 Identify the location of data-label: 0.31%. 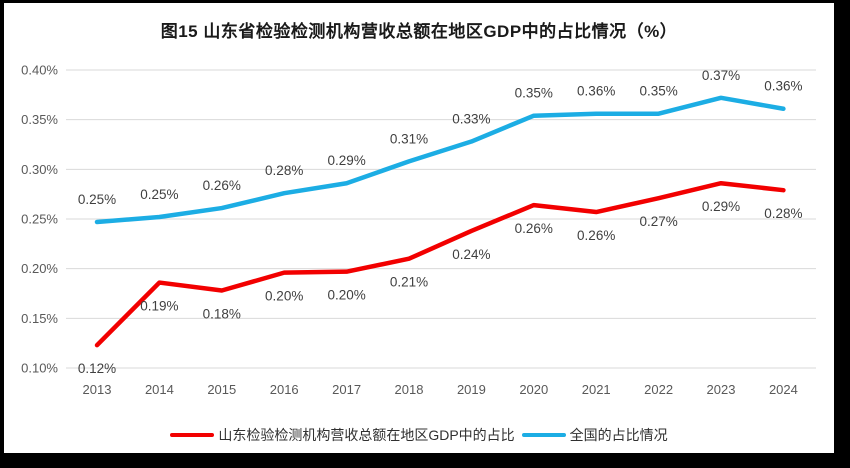
(409, 138).